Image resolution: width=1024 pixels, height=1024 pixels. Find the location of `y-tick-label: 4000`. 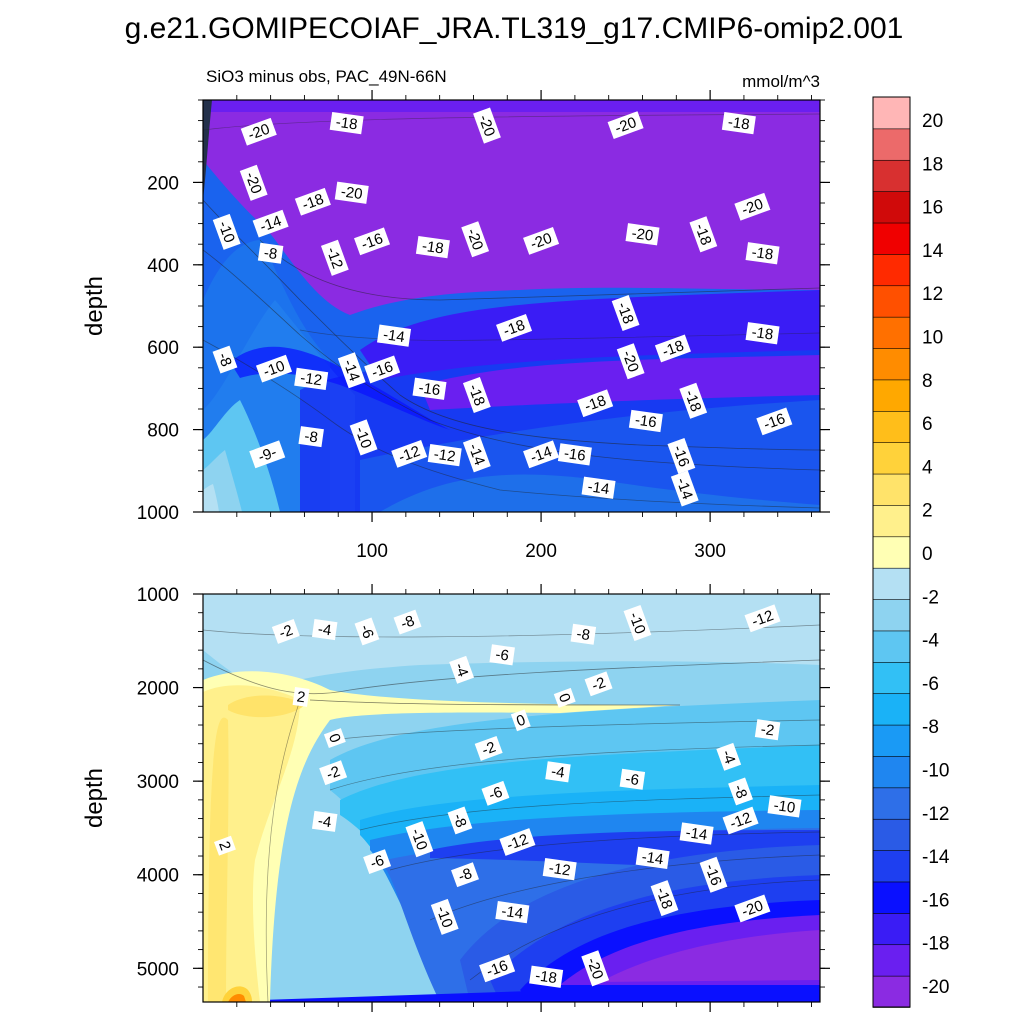

y-tick-label: 4000 is located at coordinates (158, 876).